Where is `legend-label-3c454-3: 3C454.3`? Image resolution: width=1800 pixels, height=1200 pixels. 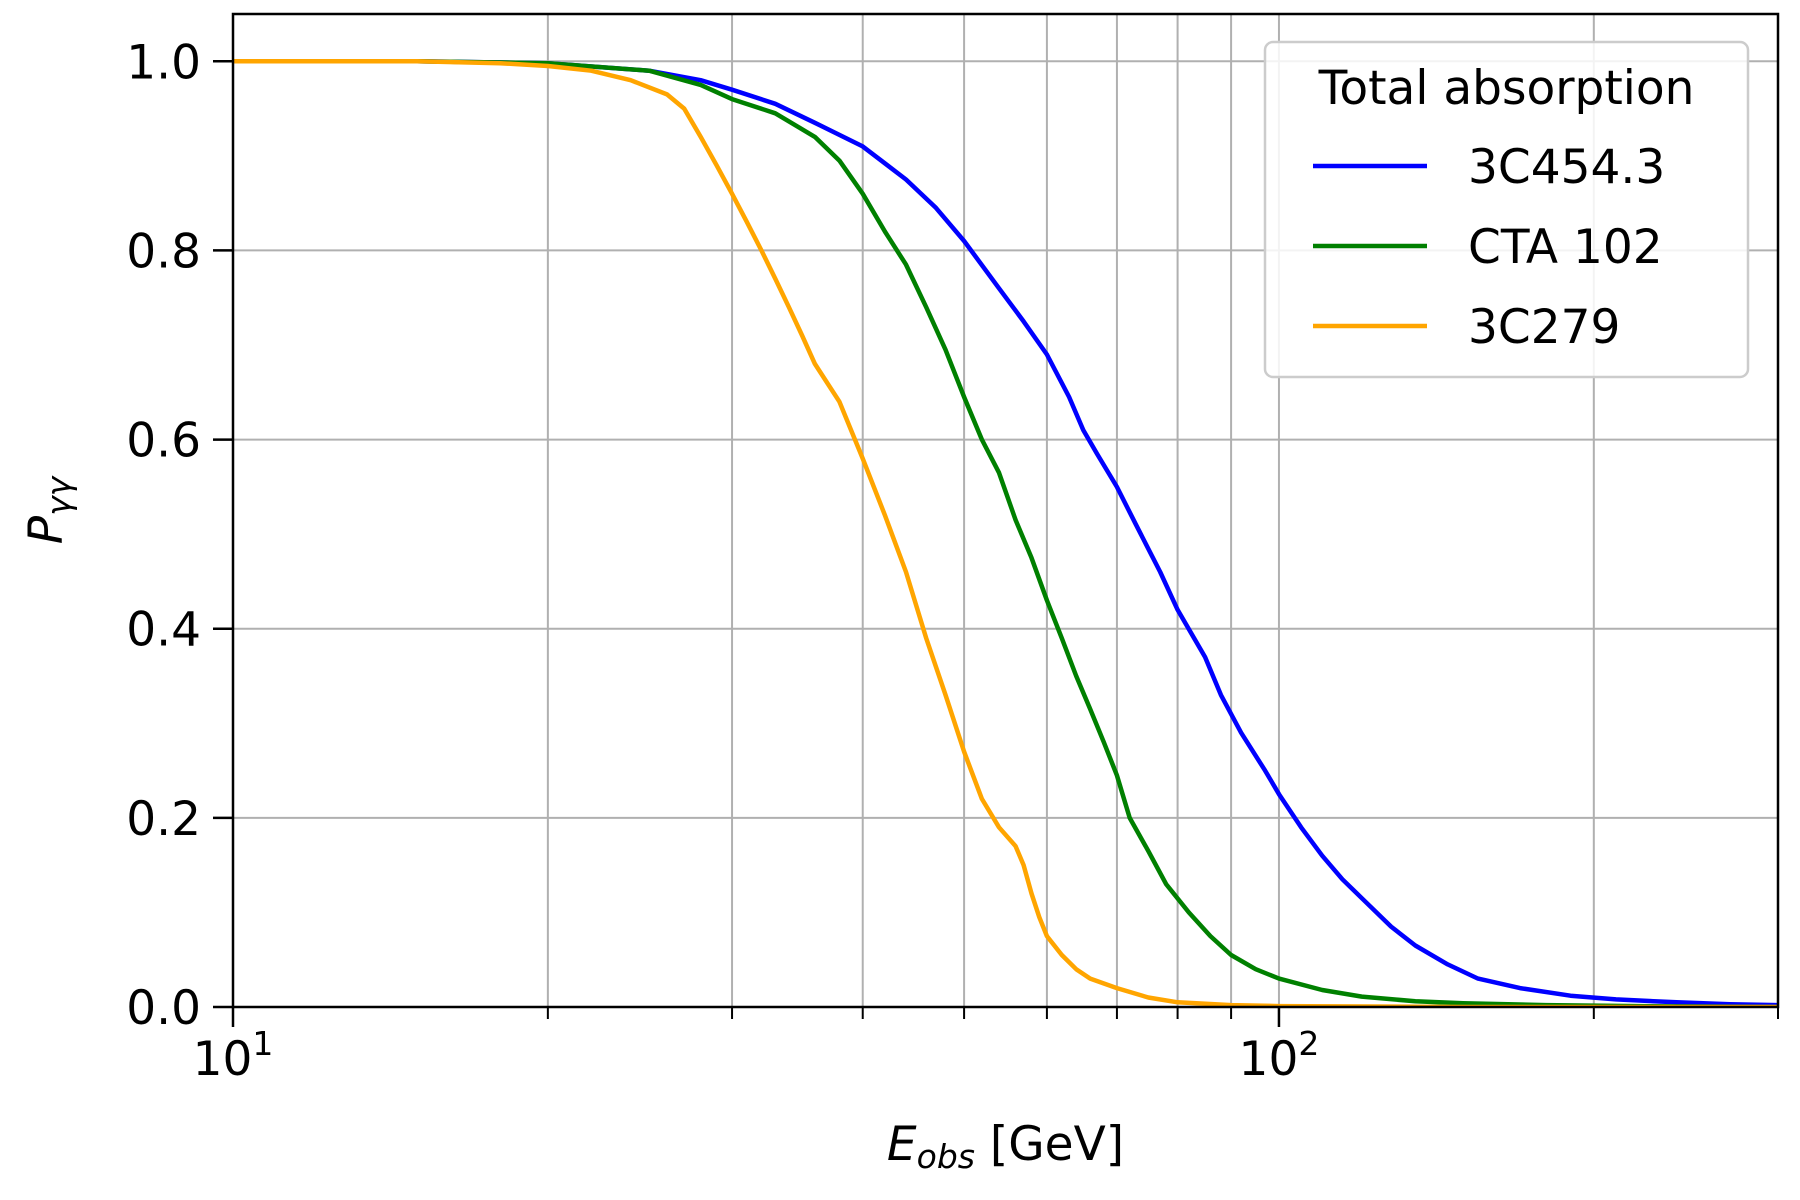 legend-label-3c454-3: 3C454.3 is located at coordinates (1566, 167).